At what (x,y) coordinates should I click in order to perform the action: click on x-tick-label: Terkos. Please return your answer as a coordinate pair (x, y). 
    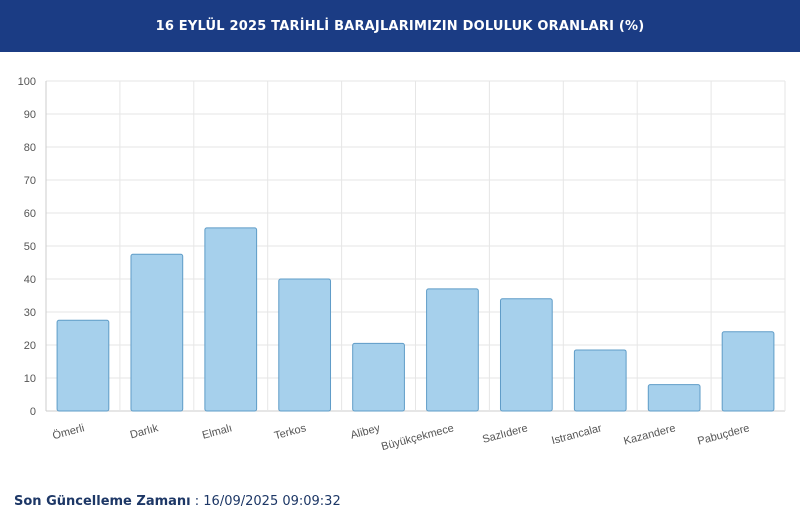
    Looking at the image, I should click on (290, 432).